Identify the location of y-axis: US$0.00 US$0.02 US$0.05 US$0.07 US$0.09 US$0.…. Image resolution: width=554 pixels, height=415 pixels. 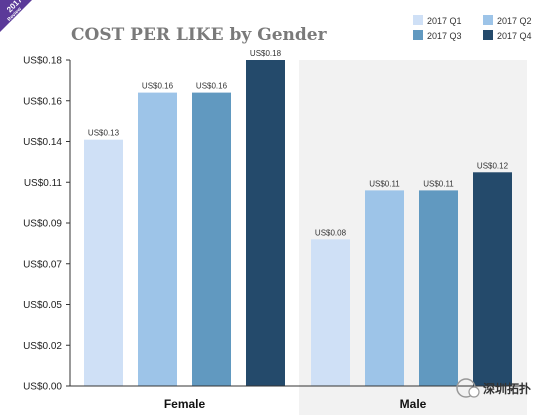
(47, 224).